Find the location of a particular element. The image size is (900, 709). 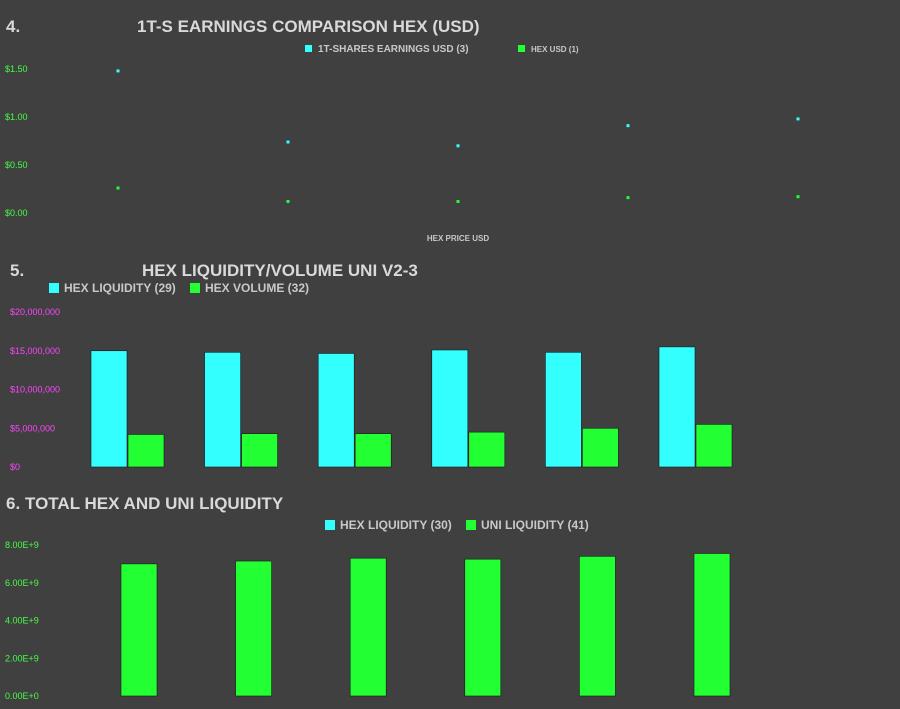

bars-liquidity-volume is located at coordinates (411, 407).